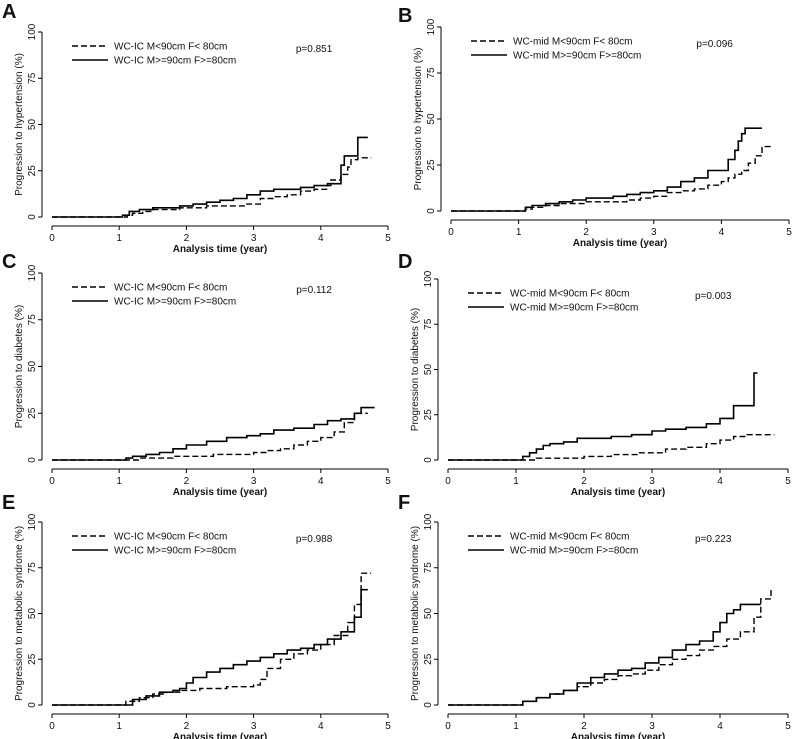 The height and width of the screenshot is (739, 797). Describe the element at coordinates (714, 44) in the screenshot. I see `p-value: p=0.096` at that location.